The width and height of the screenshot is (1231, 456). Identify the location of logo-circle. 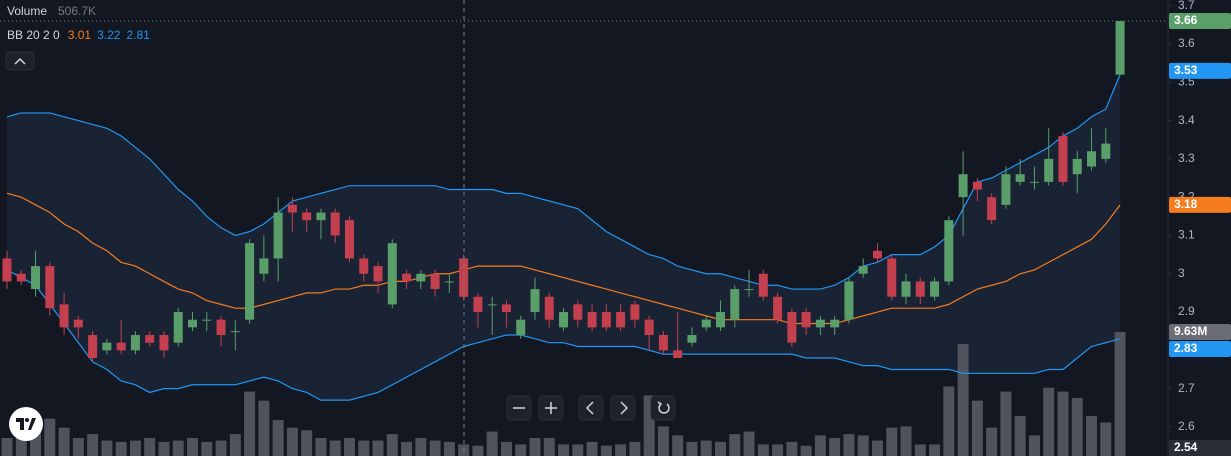
(26, 424).